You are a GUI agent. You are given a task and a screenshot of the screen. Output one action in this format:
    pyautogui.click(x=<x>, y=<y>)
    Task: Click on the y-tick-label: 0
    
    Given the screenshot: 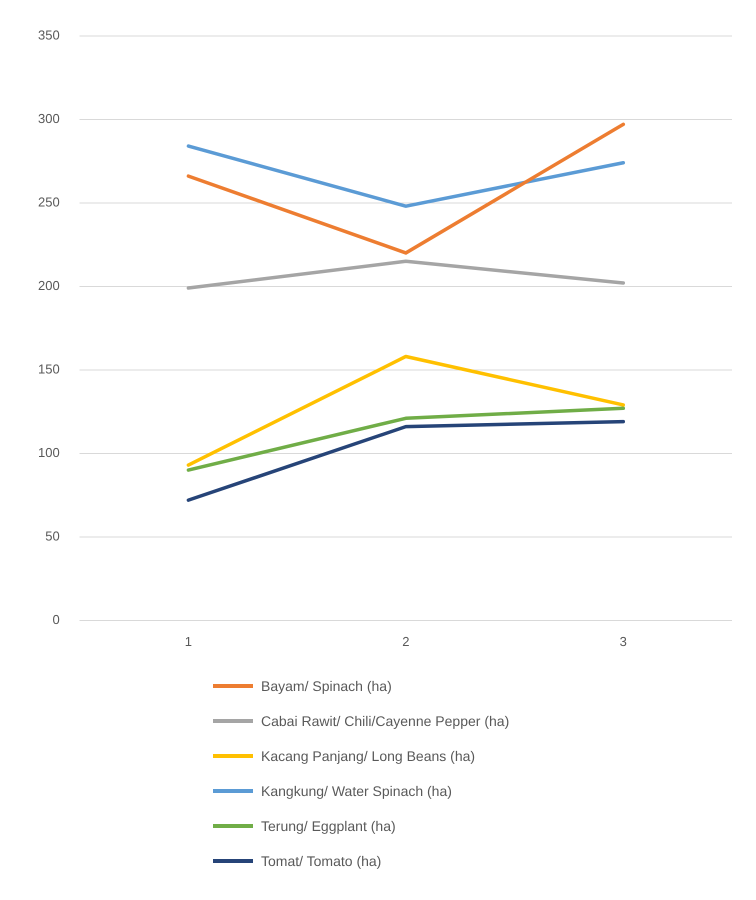 What is the action you would take?
    pyautogui.click(x=56, y=619)
    